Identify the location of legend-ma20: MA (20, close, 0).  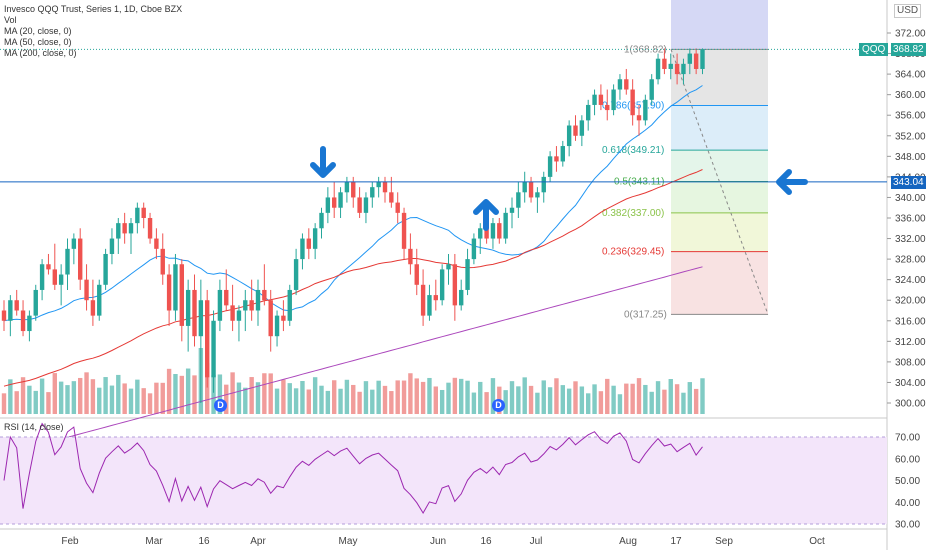
(38, 31).